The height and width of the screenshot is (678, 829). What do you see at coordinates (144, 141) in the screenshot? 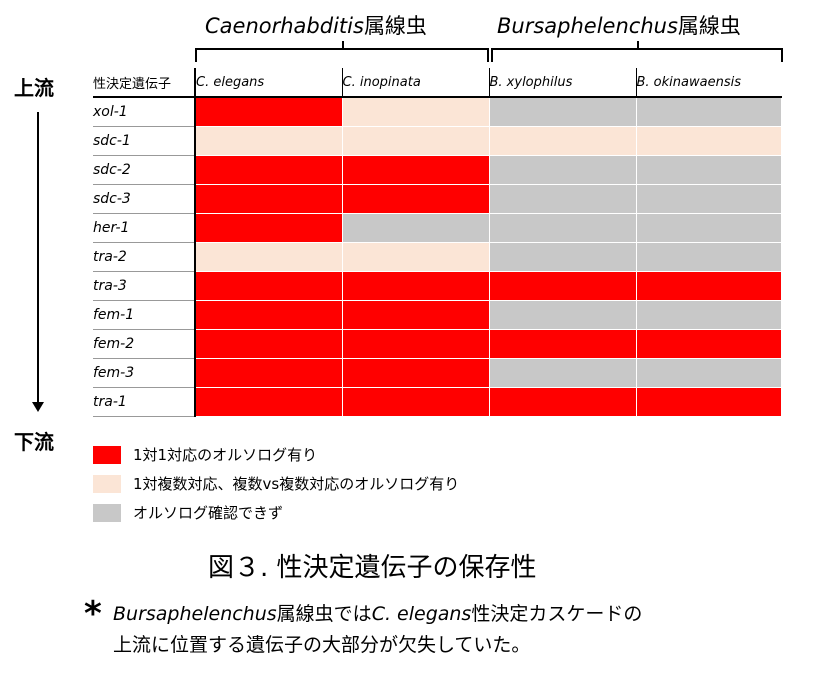
I see `gene-label: sdc-1` at bounding box center [144, 141].